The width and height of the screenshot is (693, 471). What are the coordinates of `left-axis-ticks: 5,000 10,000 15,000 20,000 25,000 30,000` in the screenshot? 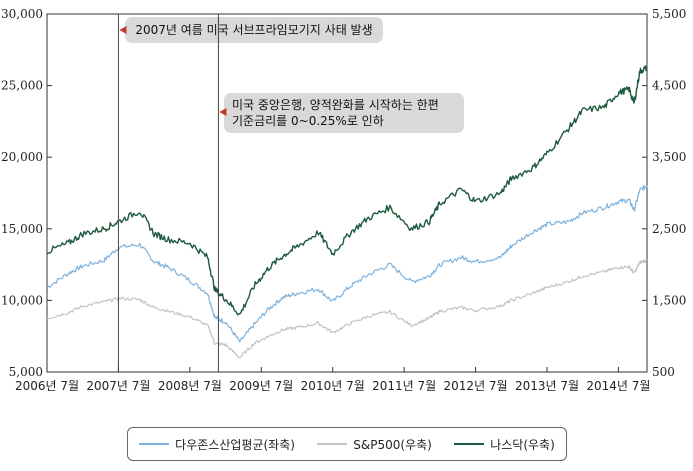 It's located at (26, 193).